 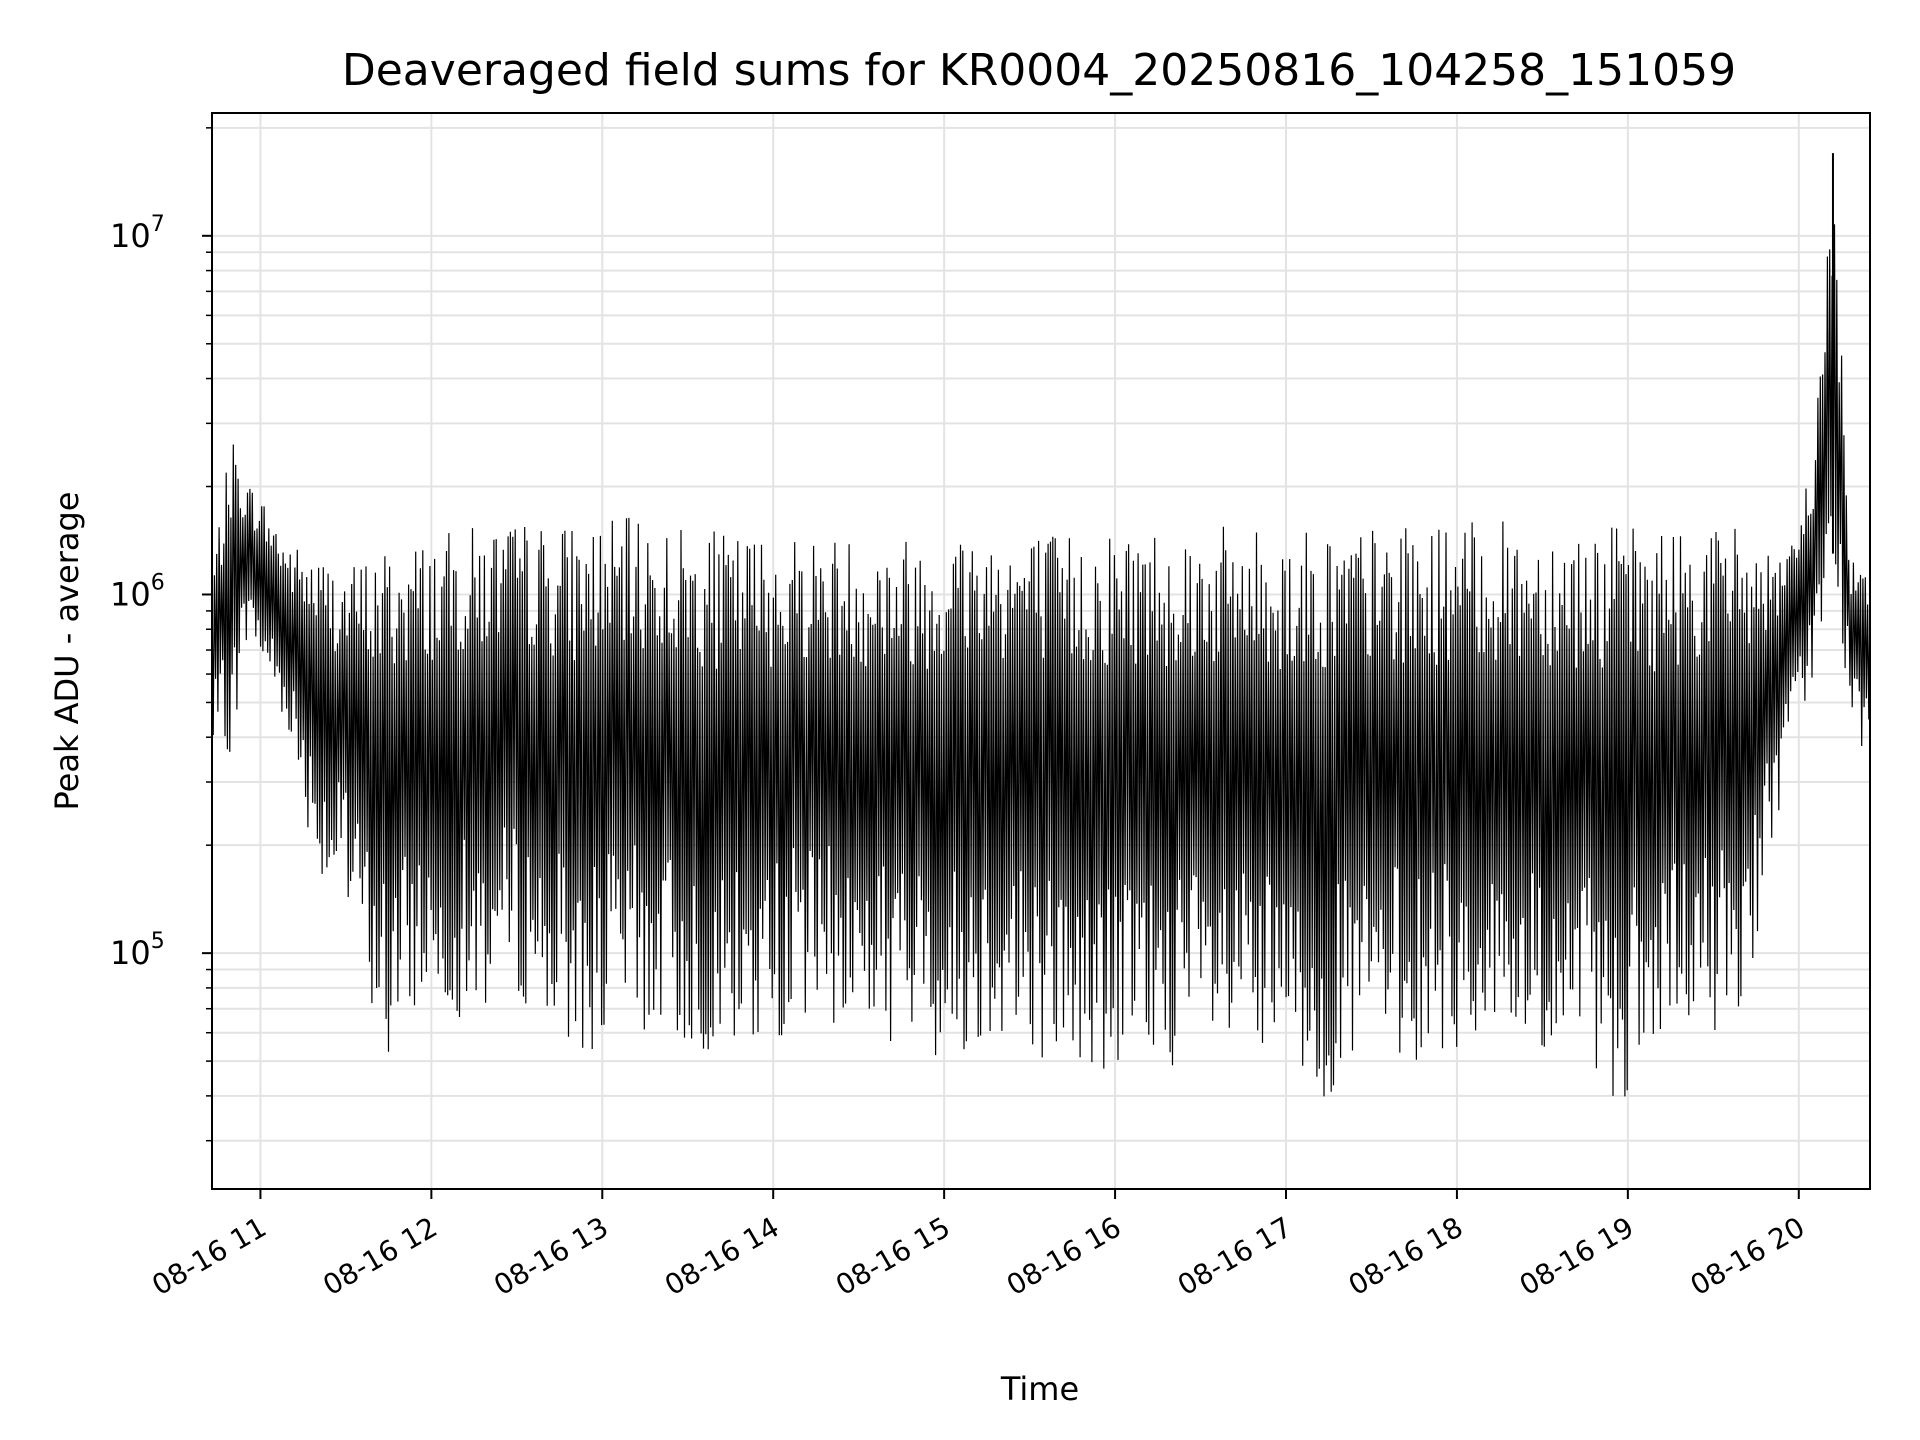 I want to click on y-tick-label: 10⁷, so click(x=137, y=233).